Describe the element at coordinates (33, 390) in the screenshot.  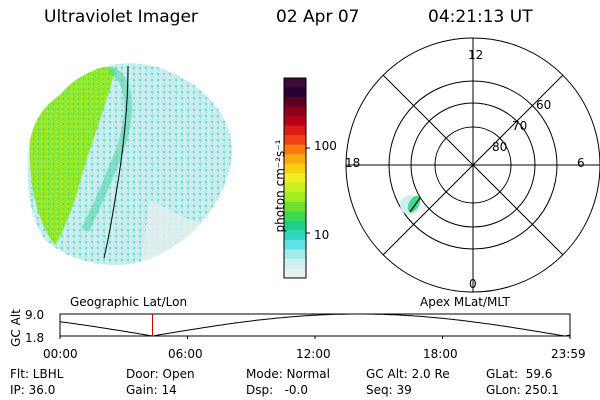
I see `status-ip: IP: 36.0` at that location.